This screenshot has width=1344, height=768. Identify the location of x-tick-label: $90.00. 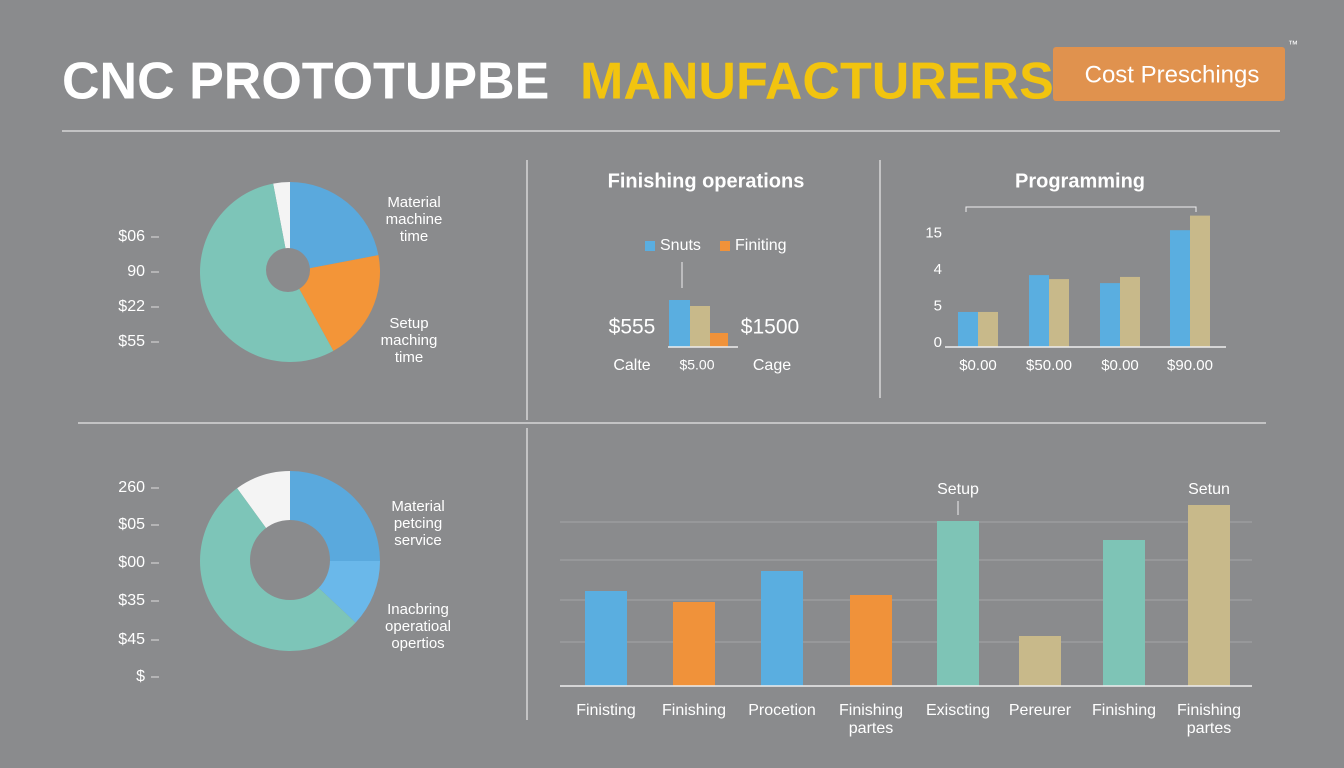
(1190, 365).